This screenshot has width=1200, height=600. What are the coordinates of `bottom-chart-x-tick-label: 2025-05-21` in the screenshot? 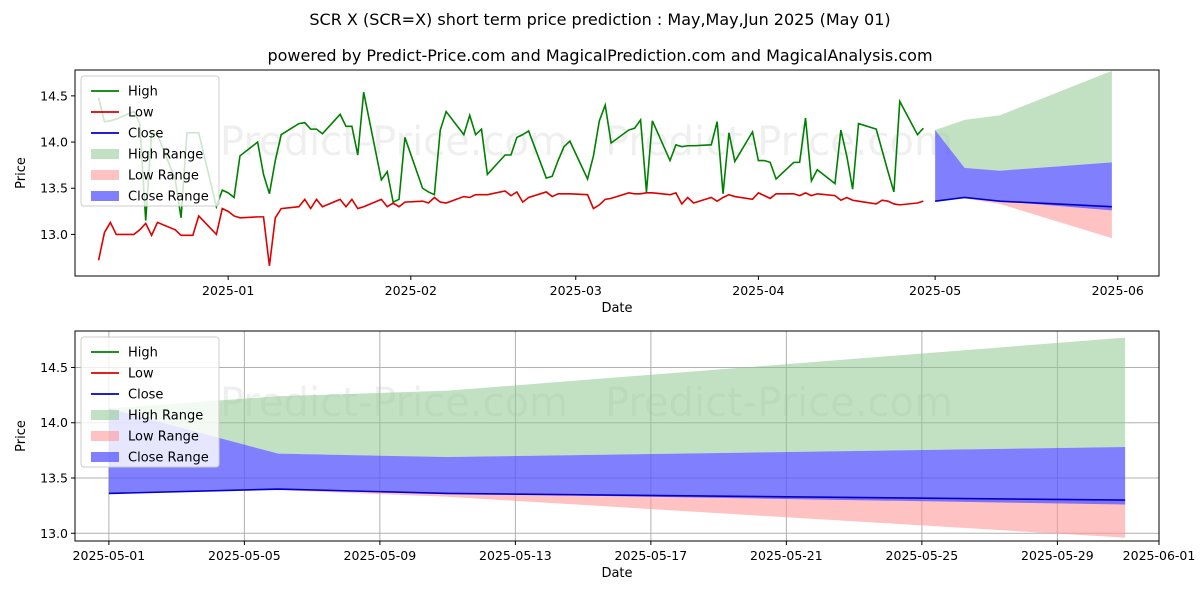 It's located at (786, 555).